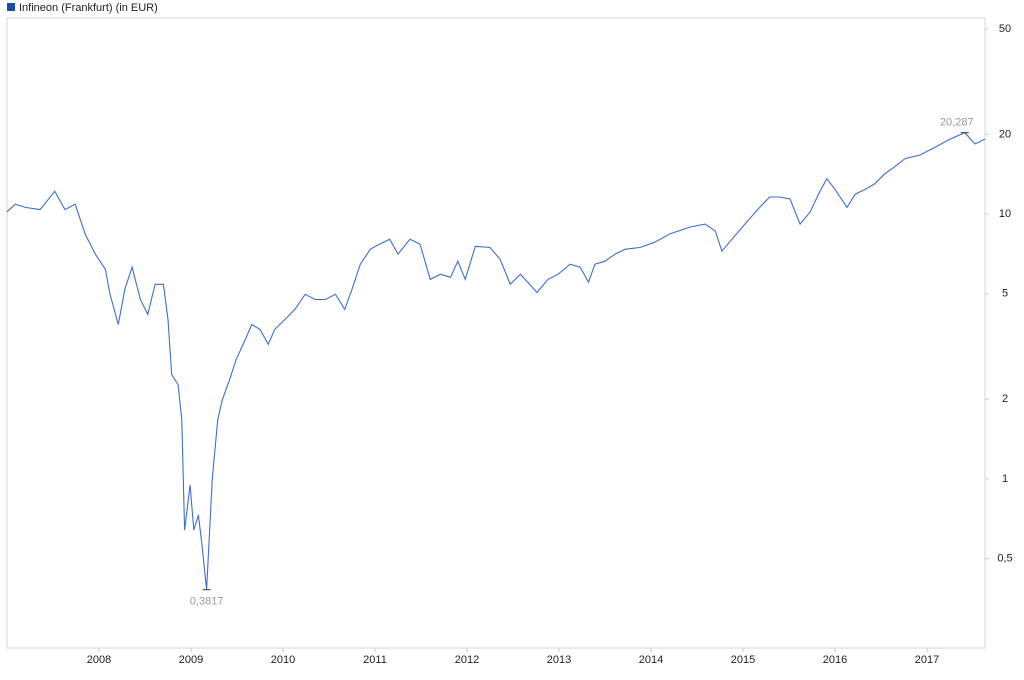 The height and width of the screenshot is (680, 1024). What do you see at coordinates (835, 660) in the screenshot?
I see `x-tick-label: 2016` at bounding box center [835, 660].